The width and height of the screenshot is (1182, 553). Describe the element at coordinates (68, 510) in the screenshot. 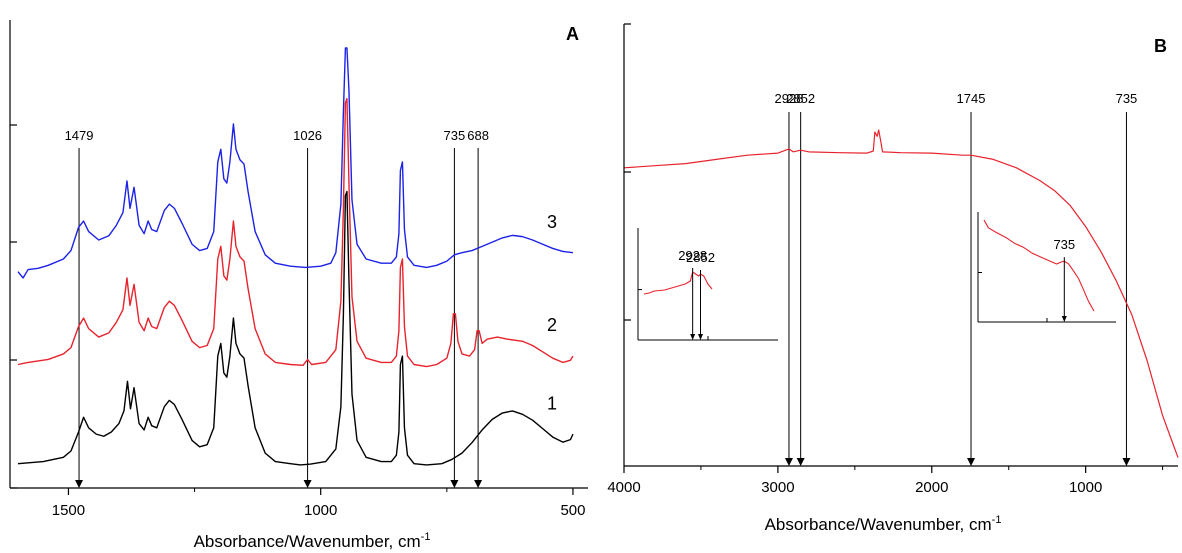

I see `panel-a-x-tick-label-1500: 1500` at that location.